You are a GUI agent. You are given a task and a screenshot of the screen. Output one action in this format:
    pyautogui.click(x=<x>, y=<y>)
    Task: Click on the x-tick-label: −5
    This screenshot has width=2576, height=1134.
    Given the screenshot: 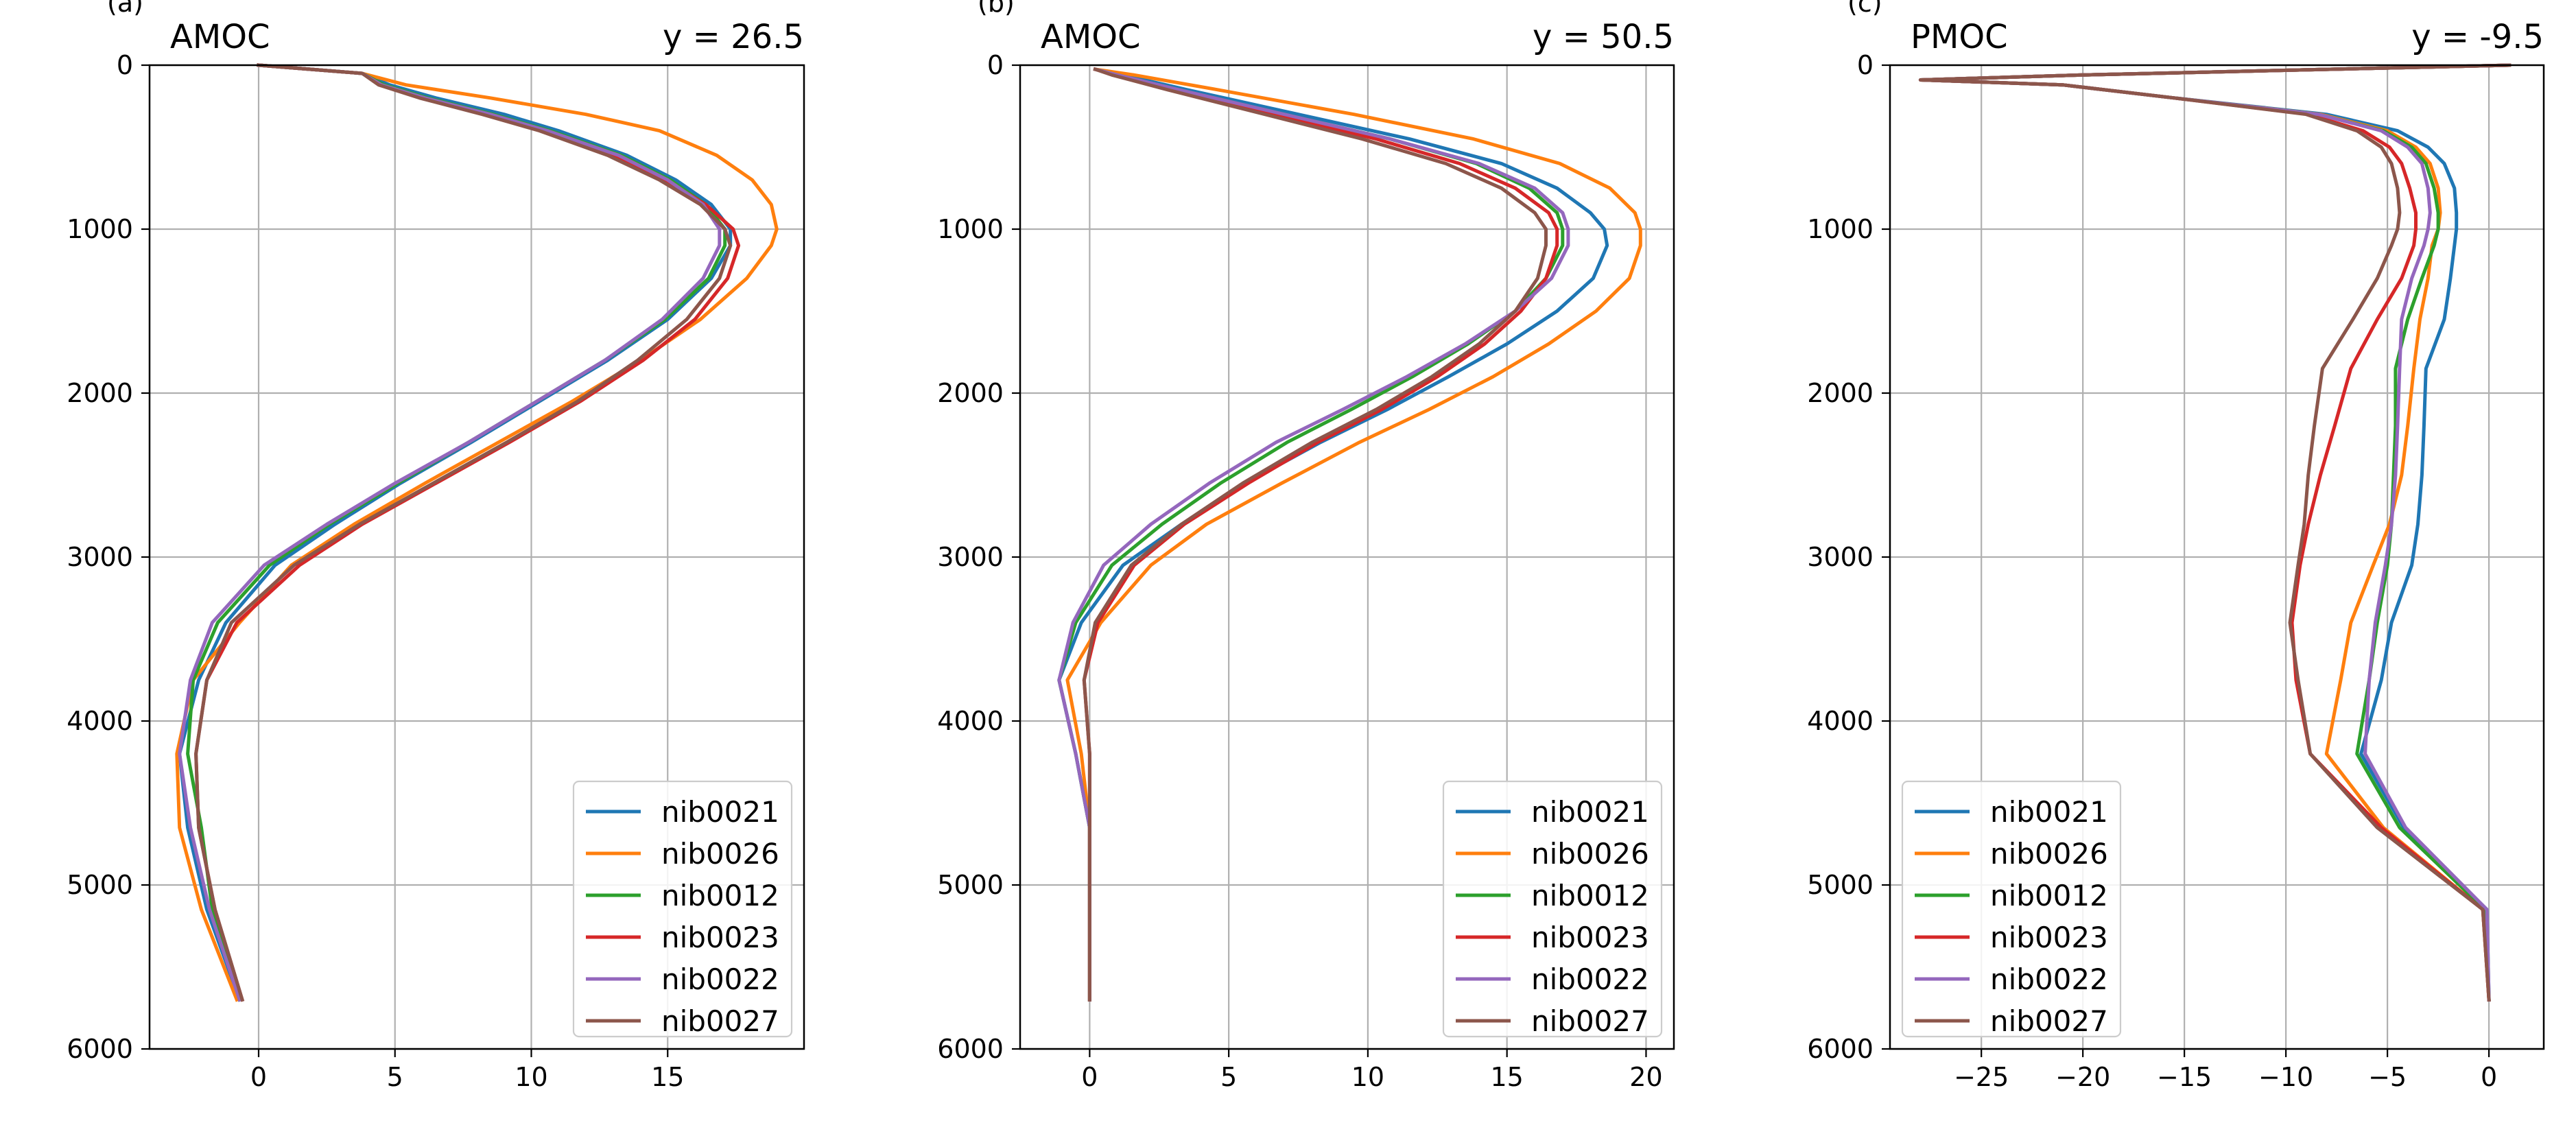 What is the action you would take?
    pyautogui.click(x=2387, y=1077)
    